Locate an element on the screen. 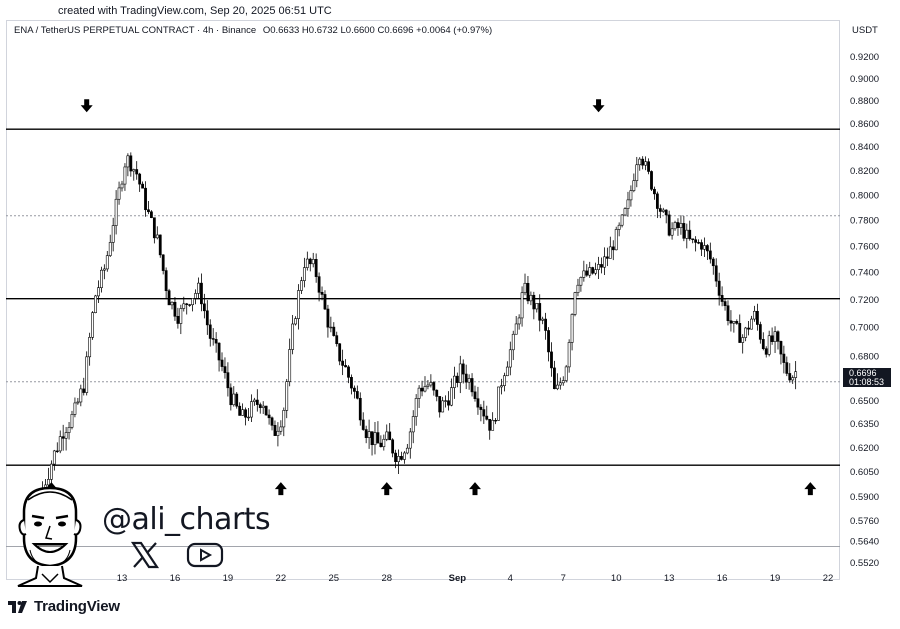 Image resolution: width=900 pixels, height=629 pixels. y-tick-label: 0.5900 is located at coordinates (864, 497).